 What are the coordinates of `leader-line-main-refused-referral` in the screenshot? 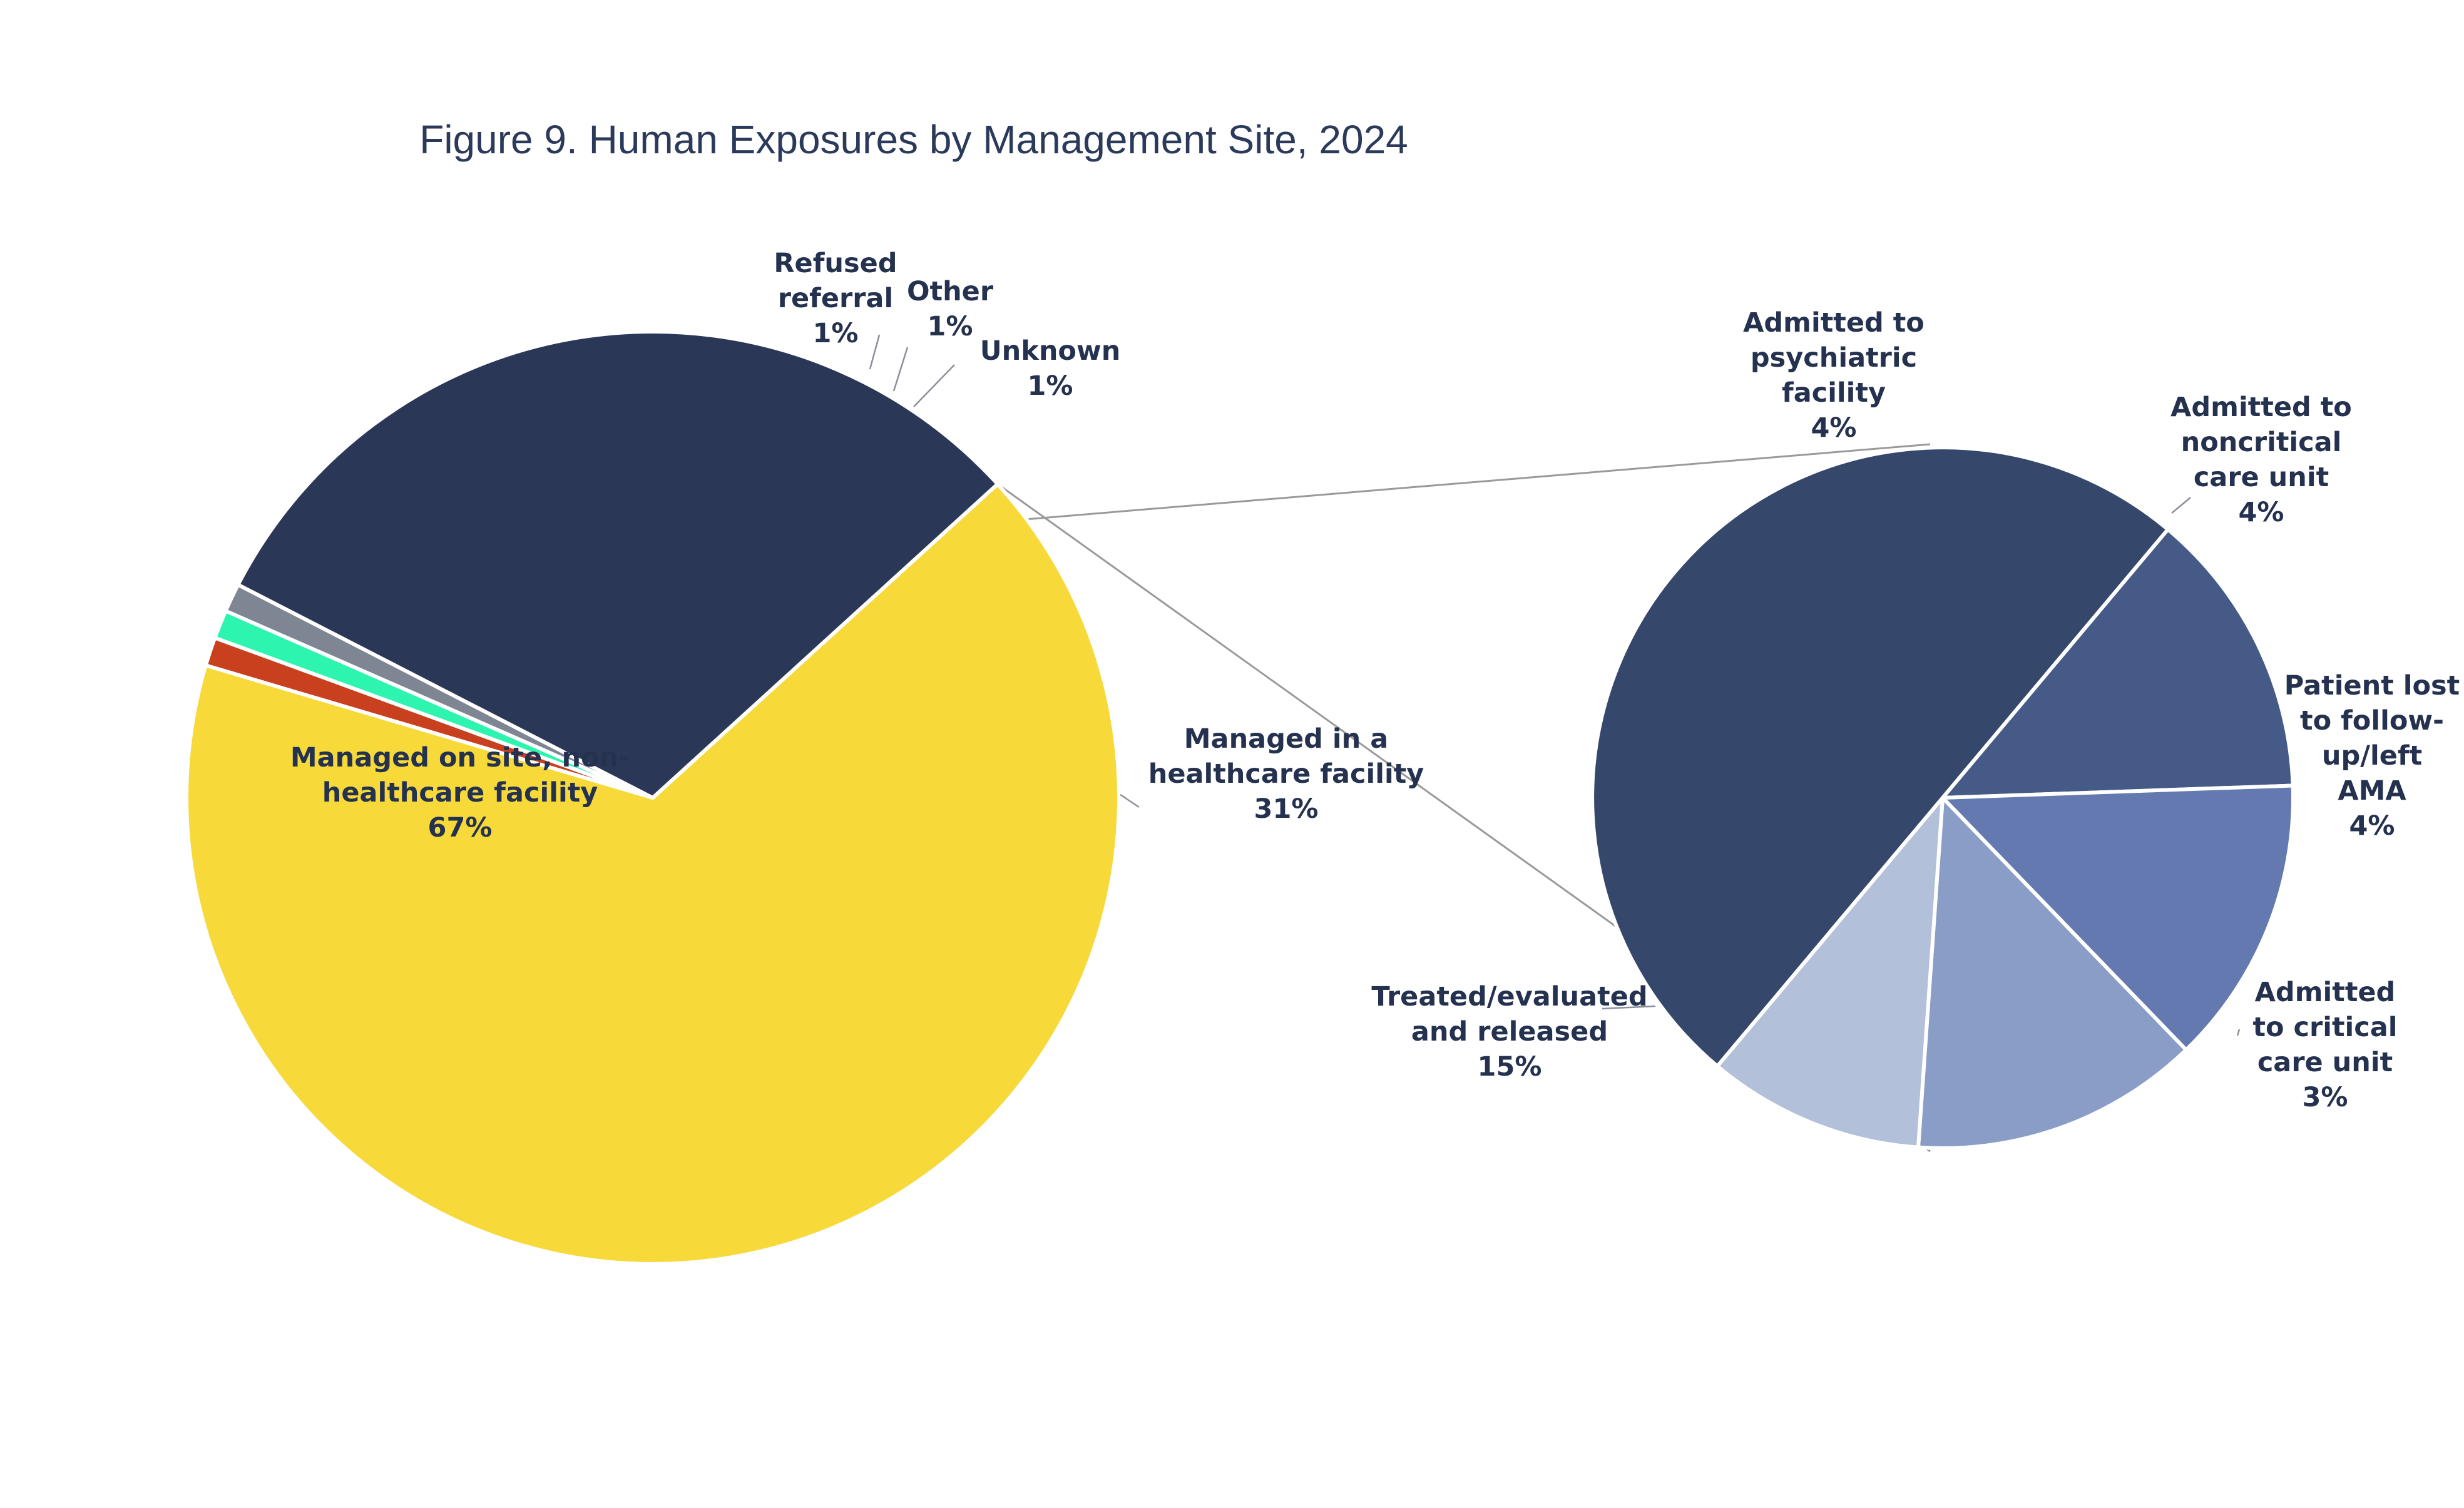 It's located at (875, 352).